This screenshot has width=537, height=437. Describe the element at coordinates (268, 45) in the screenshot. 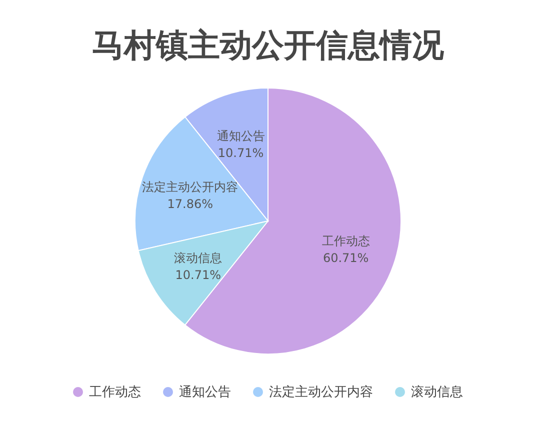

I see `chart-title: 马村镇主动公开信息情况` at that location.